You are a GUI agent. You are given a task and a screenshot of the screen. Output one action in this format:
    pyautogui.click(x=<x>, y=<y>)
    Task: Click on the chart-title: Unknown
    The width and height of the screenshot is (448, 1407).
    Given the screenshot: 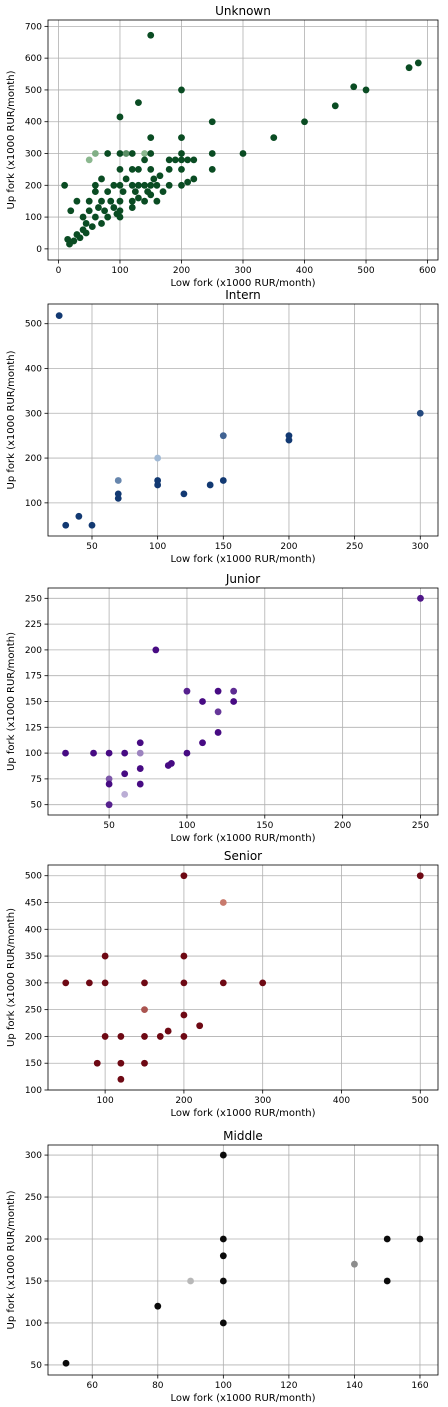 What is the action you would take?
    pyautogui.click(x=243, y=11)
    